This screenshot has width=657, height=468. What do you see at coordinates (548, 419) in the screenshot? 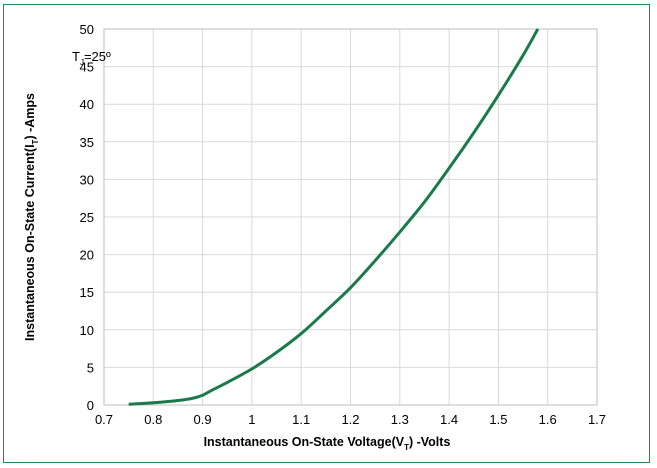
I see `x-tick-label: 1.6` at bounding box center [548, 419].